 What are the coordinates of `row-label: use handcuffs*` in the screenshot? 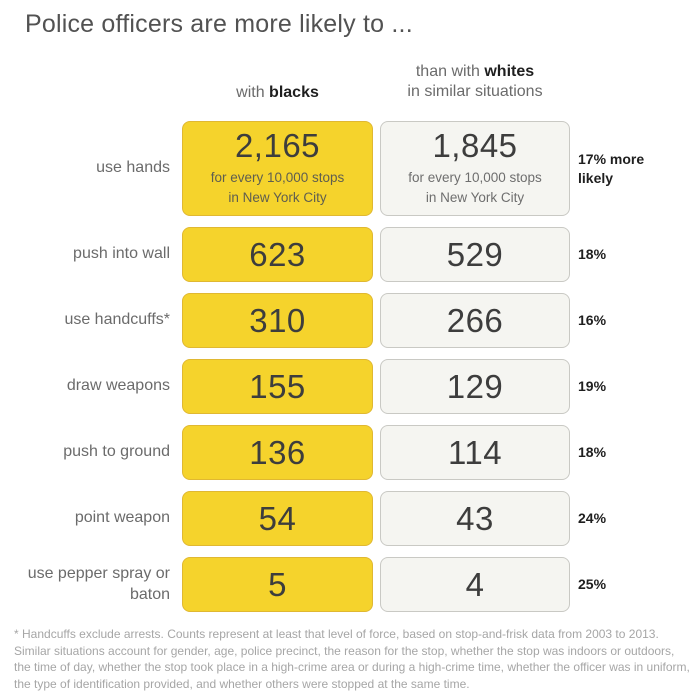 It's located at (117, 320).